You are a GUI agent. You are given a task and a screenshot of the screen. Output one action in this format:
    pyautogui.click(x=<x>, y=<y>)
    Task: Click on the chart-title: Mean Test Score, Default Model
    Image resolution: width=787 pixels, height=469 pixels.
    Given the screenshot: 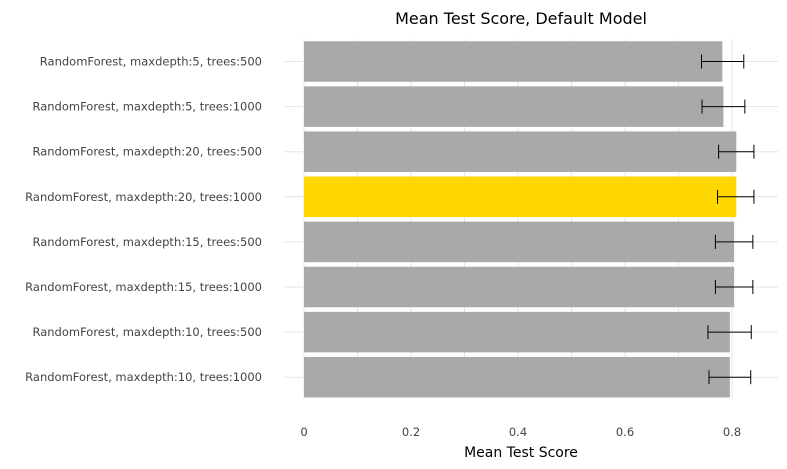 What is the action you would take?
    pyautogui.click(x=521, y=18)
    